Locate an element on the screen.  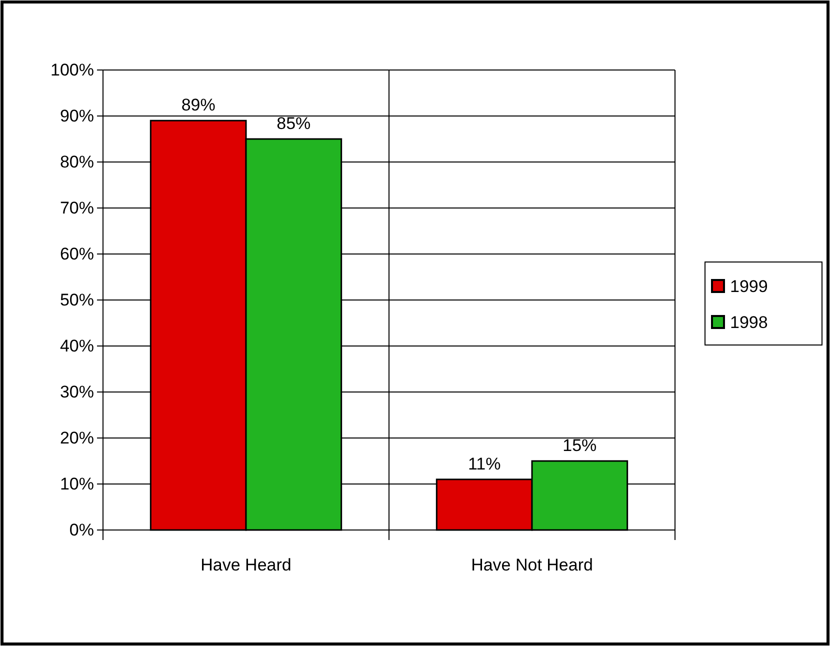
y-tick-label: 30% is located at coordinates (77, 392).